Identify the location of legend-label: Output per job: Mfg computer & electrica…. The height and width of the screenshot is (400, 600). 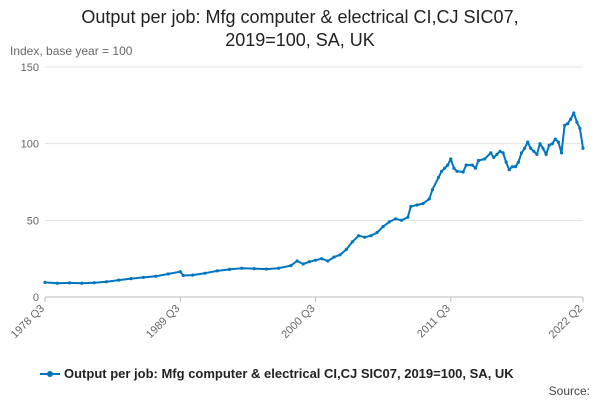
(289, 373).